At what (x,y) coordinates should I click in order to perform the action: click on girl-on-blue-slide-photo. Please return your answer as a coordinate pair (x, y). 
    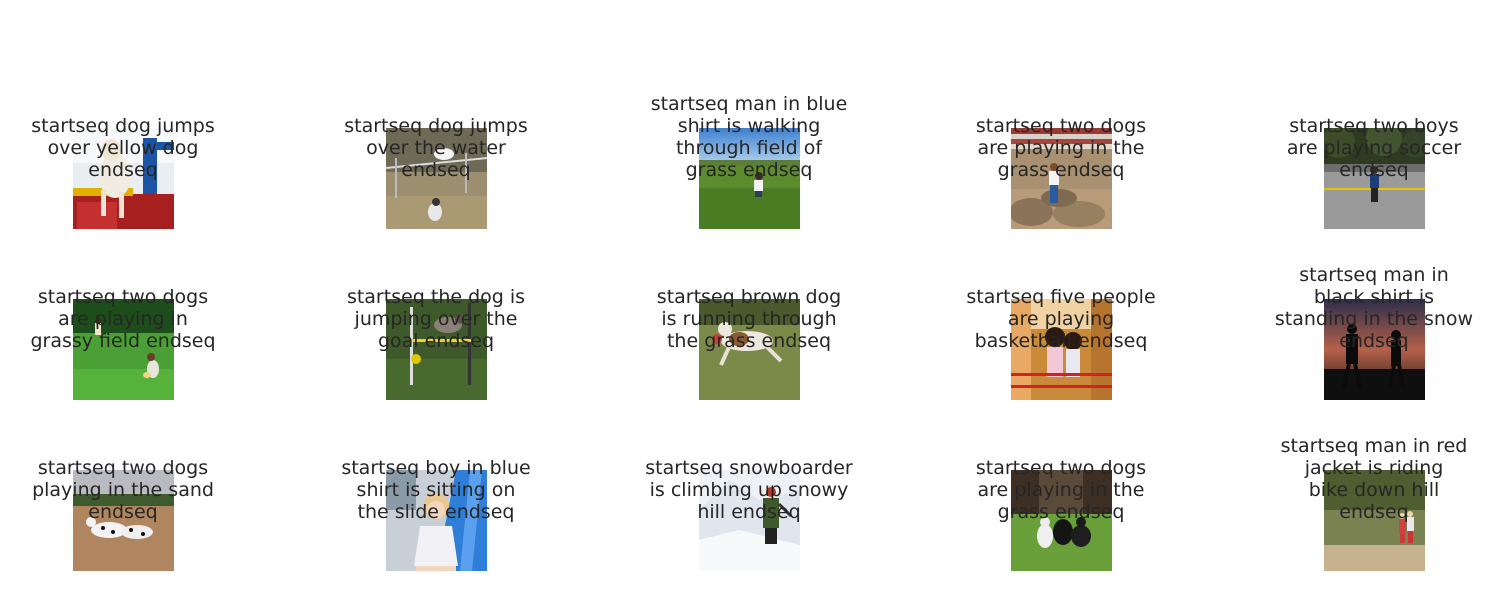
    Looking at the image, I should click on (436, 520).